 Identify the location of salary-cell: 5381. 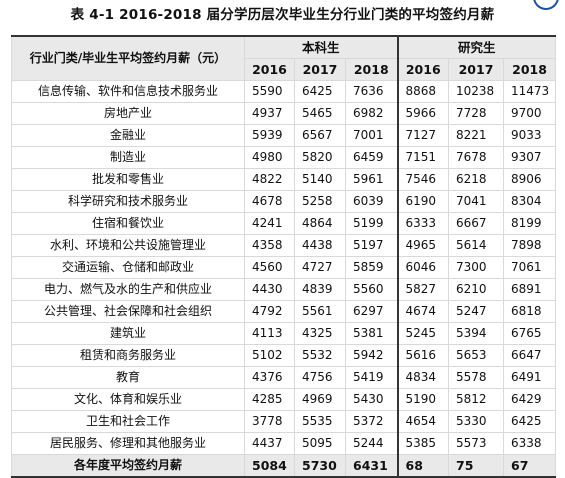
(371, 333).